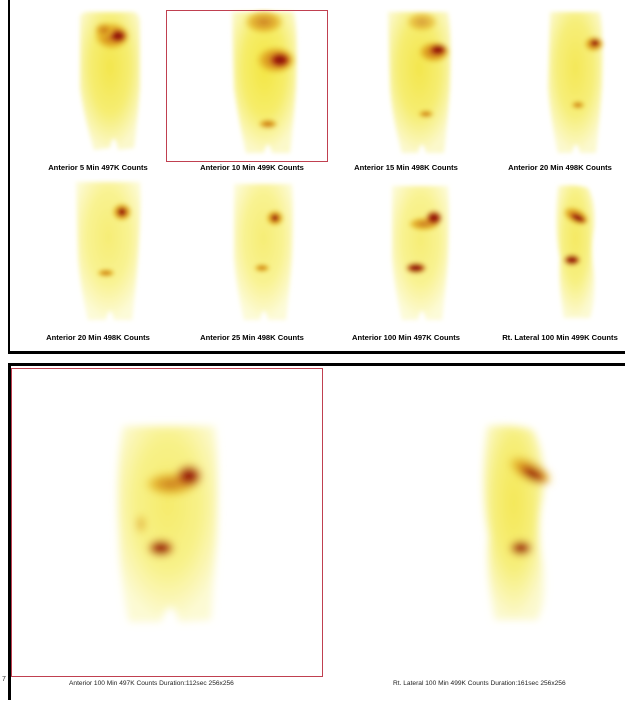 Image resolution: width=625 pixels, height=703 pixels. I want to click on thumbnail-anterior-5min: Anterior 5 Min 497K Counts, so click(98, 93).